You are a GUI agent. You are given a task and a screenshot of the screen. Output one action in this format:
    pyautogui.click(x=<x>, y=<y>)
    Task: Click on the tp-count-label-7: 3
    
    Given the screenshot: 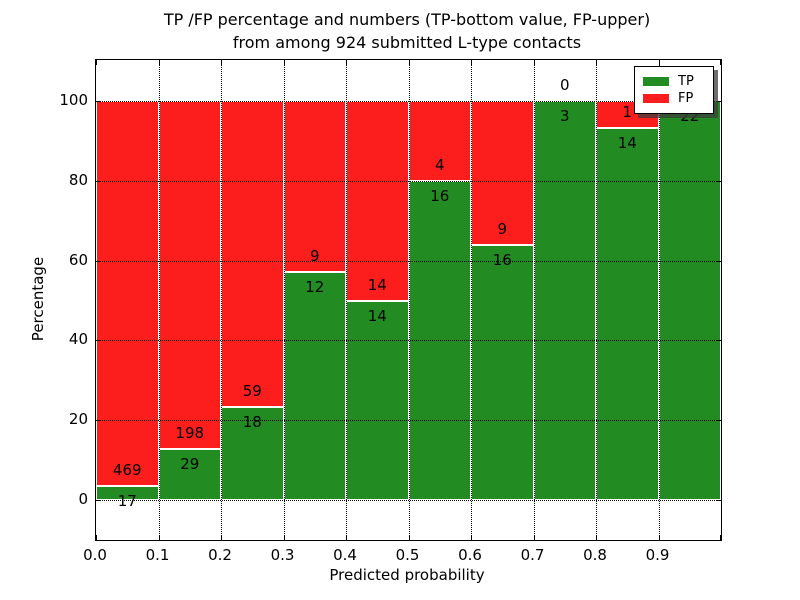 What is the action you would take?
    pyautogui.click(x=564, y=116)
    